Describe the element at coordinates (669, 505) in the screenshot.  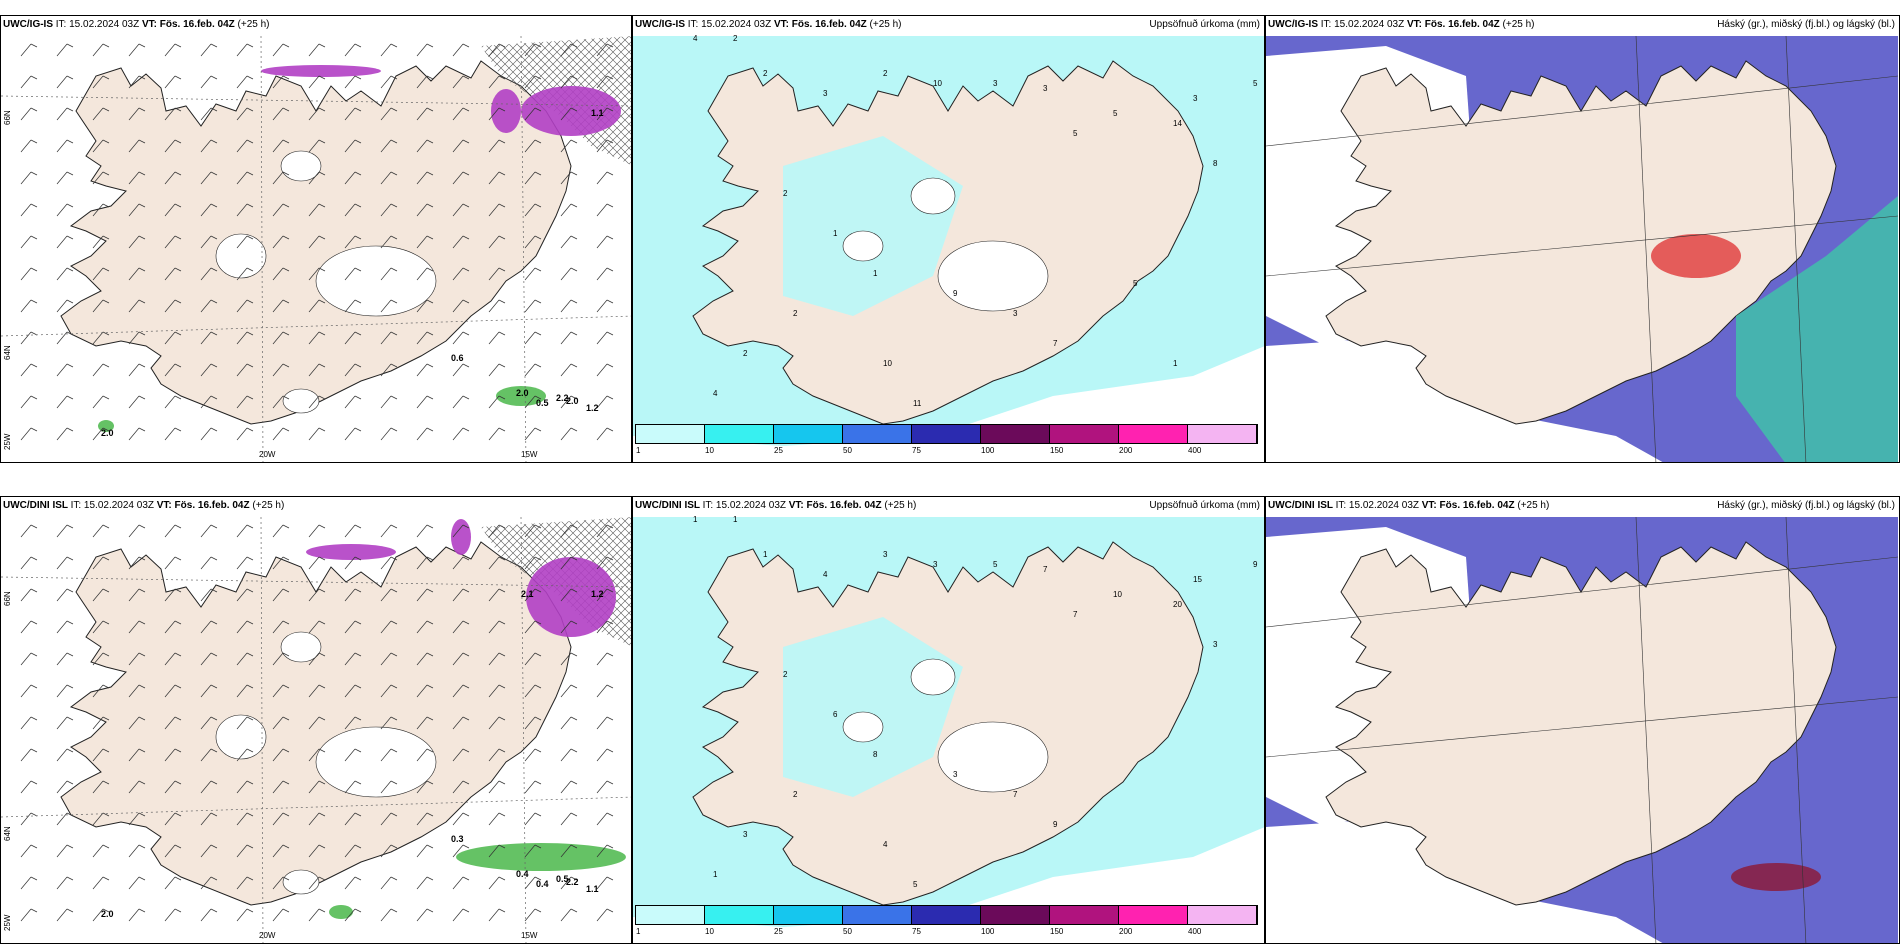
I see `model-name: UWC/DINI ISL` at that location.